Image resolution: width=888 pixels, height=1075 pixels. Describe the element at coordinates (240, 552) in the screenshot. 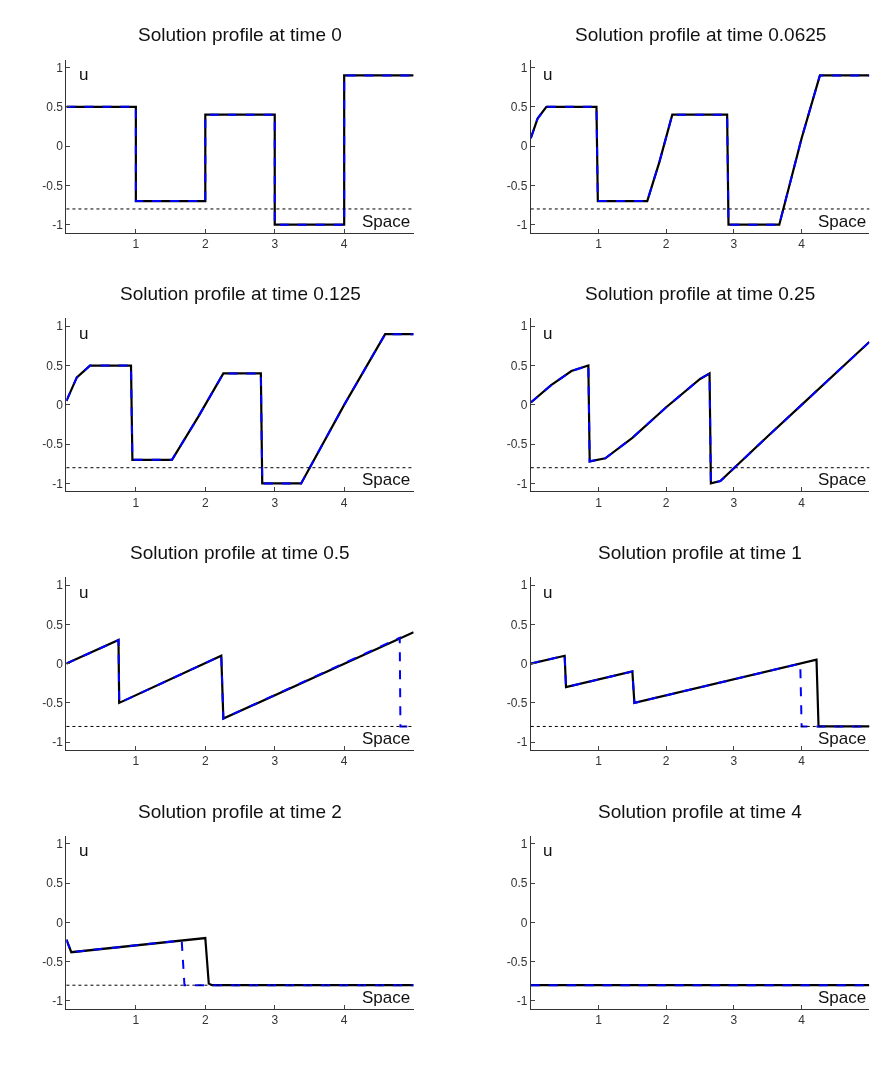

I see `chart-title: Solution profile at time 0.5` at that location.